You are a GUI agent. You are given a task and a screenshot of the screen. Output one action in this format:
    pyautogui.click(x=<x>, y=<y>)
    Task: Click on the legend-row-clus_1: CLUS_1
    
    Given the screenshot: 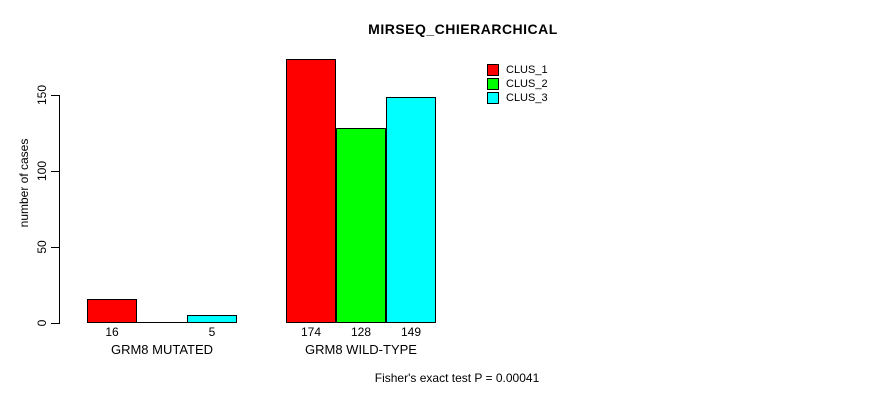 What is the action you would take?
    pyautogui.click(x=517, y=70)
    